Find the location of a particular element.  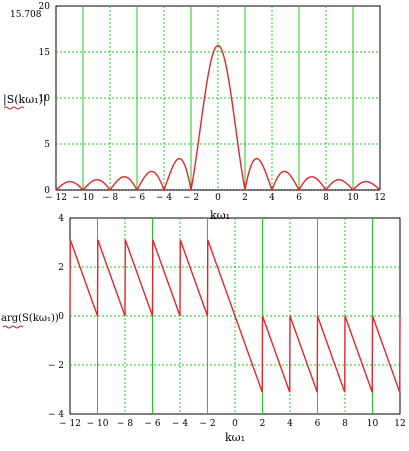

magnitude-y-label-underline is located at coordinates (14, 108).